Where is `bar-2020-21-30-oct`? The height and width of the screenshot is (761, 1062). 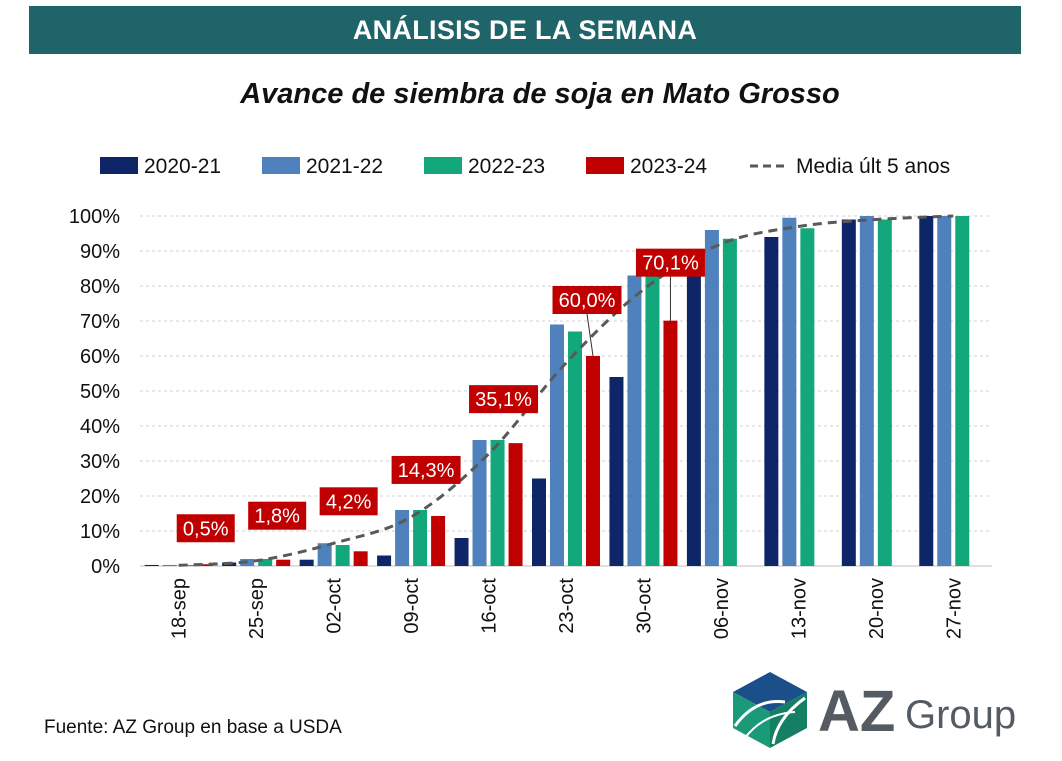 bar-2020-21-30-oct is located at coordinates (616, 471).